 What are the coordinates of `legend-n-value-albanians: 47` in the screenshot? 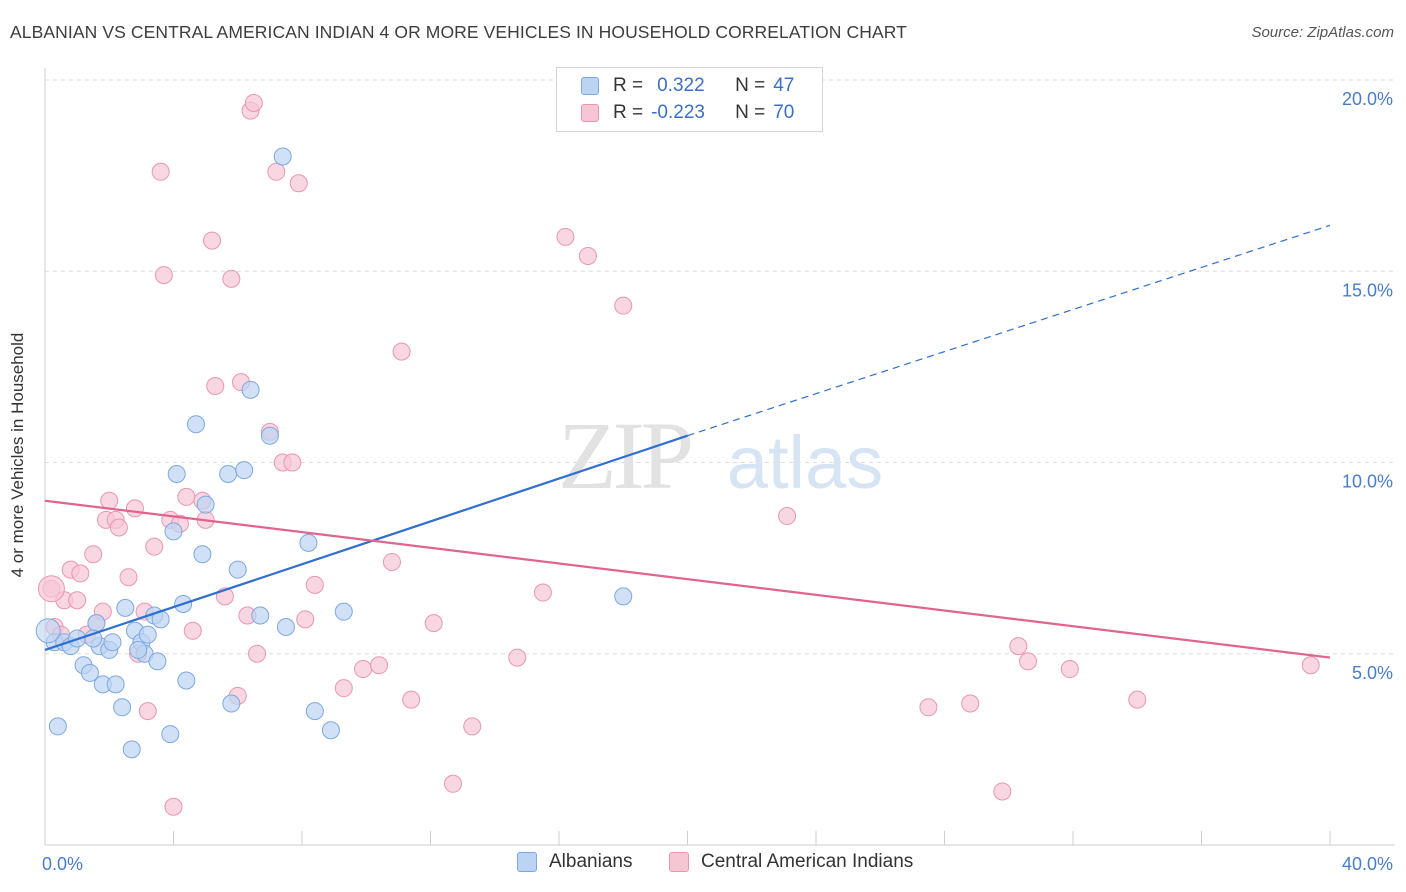 It's located at (784, 85).